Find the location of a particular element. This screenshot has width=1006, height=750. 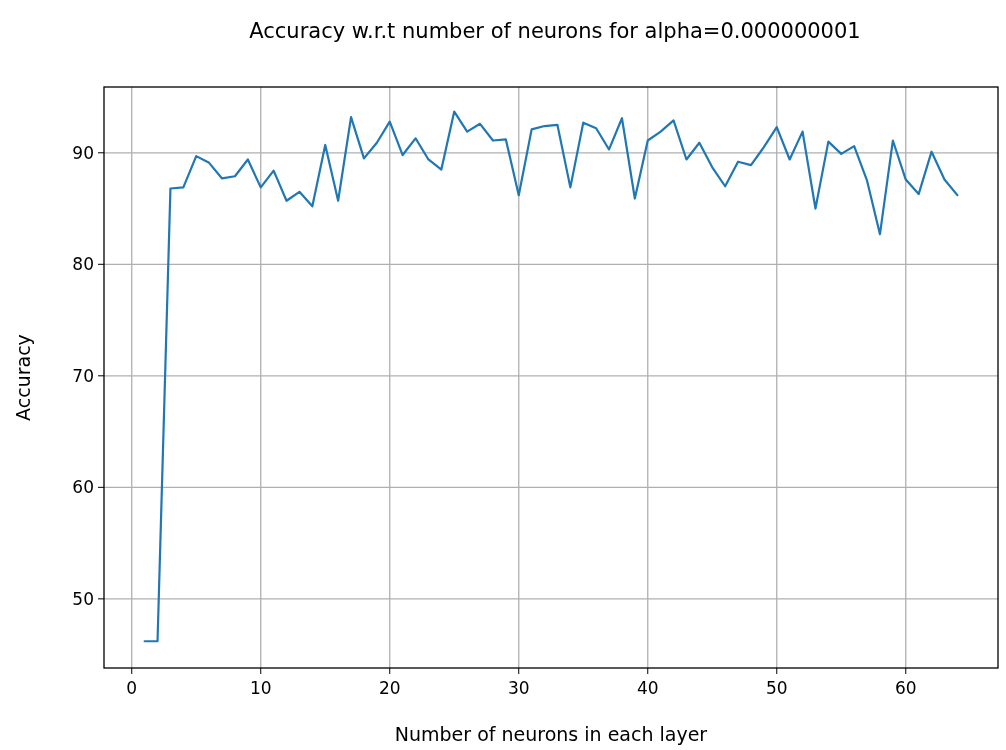

x-tick-label: 0 is located at coordinates (132, 688).